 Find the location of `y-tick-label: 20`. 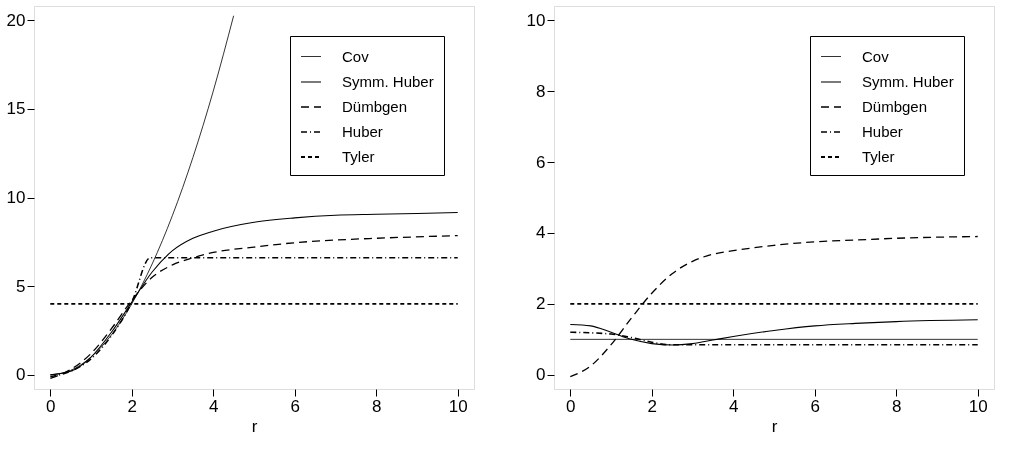

y-tick-label: 20 is located at coordinates (16, 20).